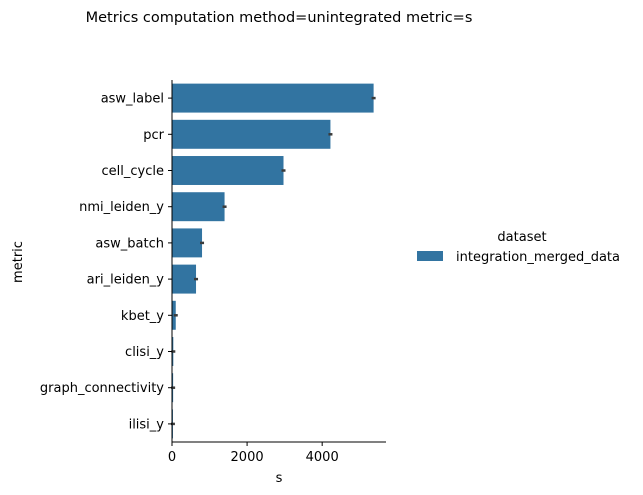 The width and height of the screenshot is (643, 495). Describe the element at coordinates (518, 247) in the screenshot. I see `legend: dataset integration_merged_data` at that location.